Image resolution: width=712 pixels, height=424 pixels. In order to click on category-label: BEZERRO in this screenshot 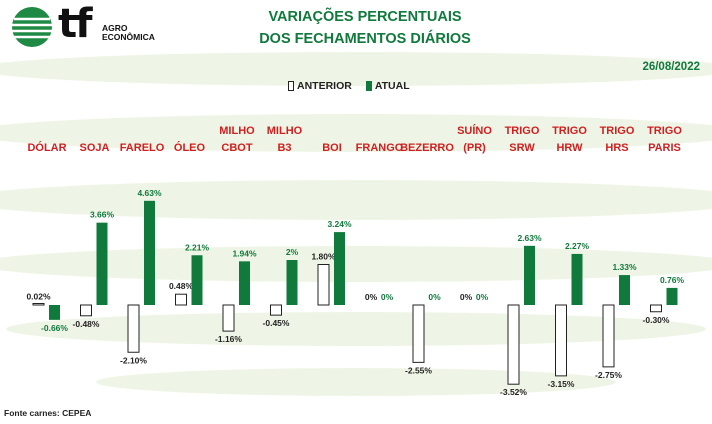, I will do `click(427, 148)`.